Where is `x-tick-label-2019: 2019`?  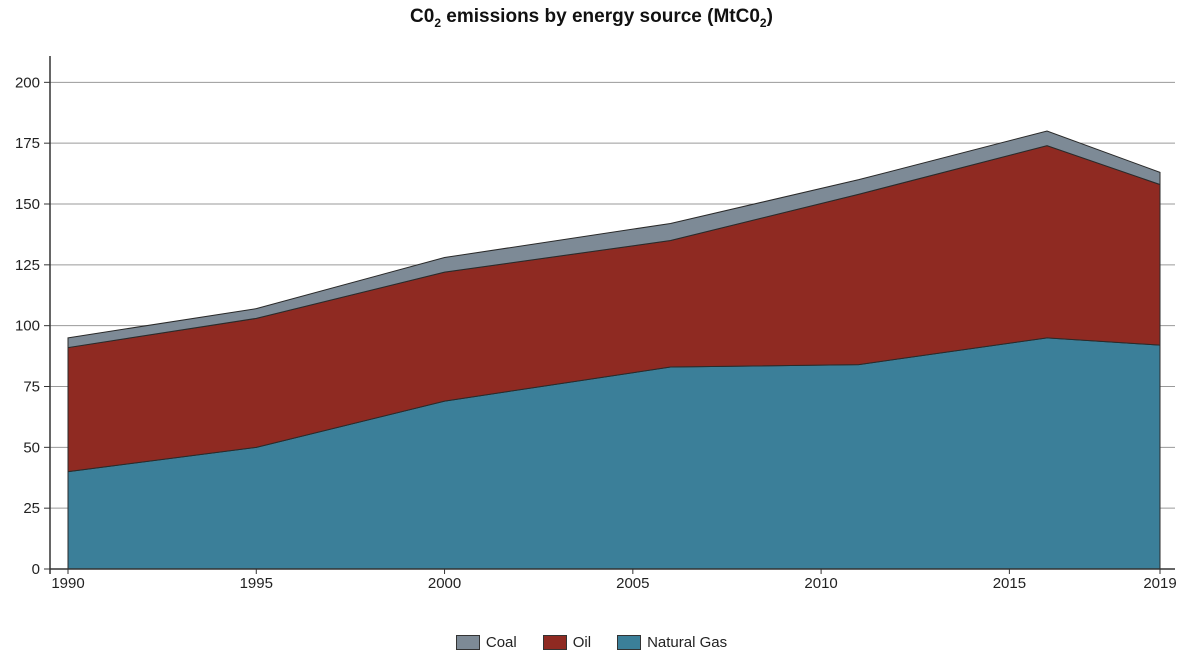 x-tick-label-2019: 2019 is located at coordinates (1159, 583).